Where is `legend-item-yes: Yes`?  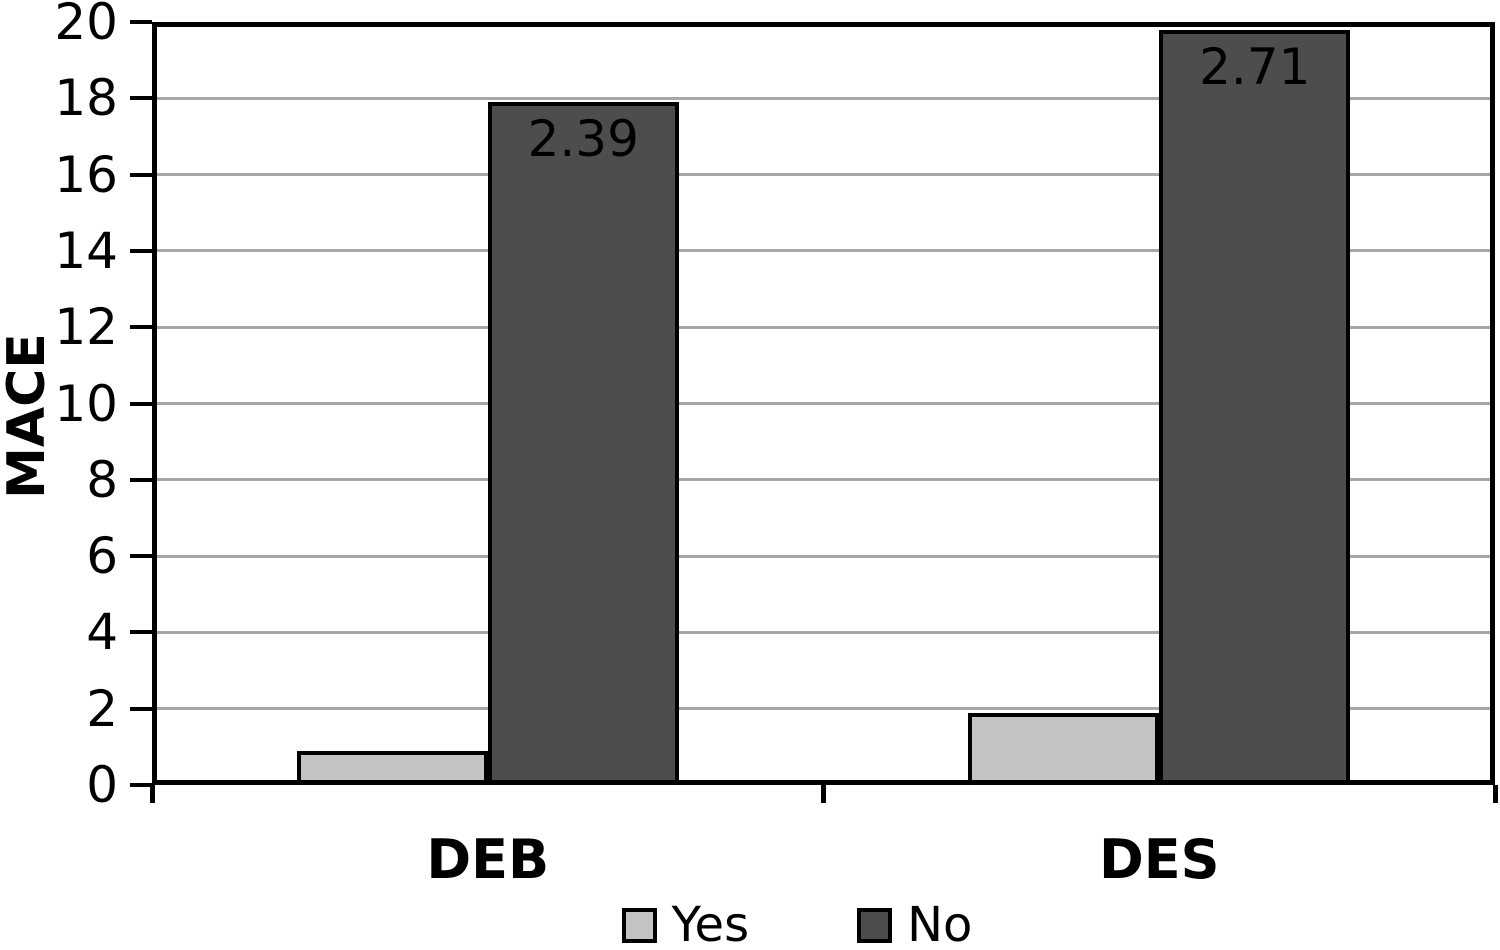
legend-item-yes: Yes is located at coordinates (685, 923).